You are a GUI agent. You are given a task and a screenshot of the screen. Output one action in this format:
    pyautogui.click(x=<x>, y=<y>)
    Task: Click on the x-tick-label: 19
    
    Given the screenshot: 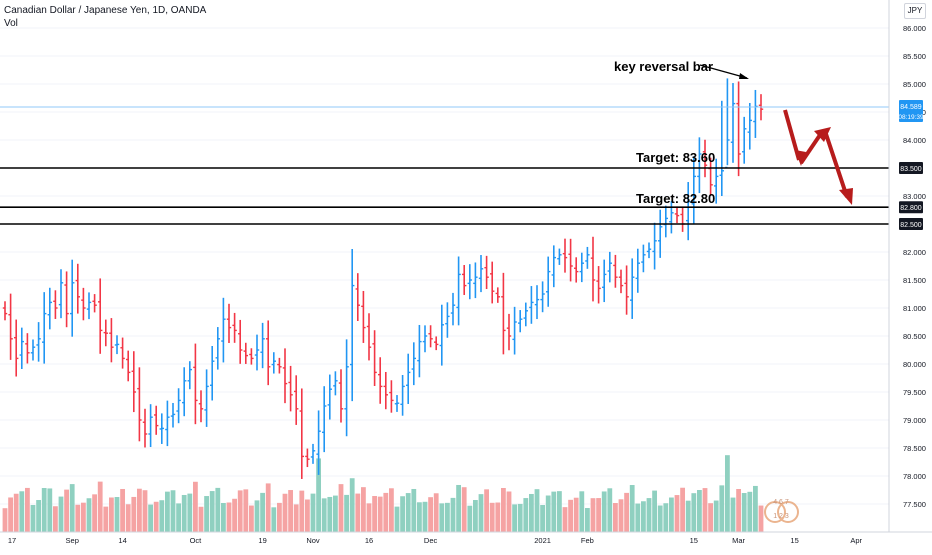 What is the action you would take?
    pyautogui.click(x=262, y=540)
    